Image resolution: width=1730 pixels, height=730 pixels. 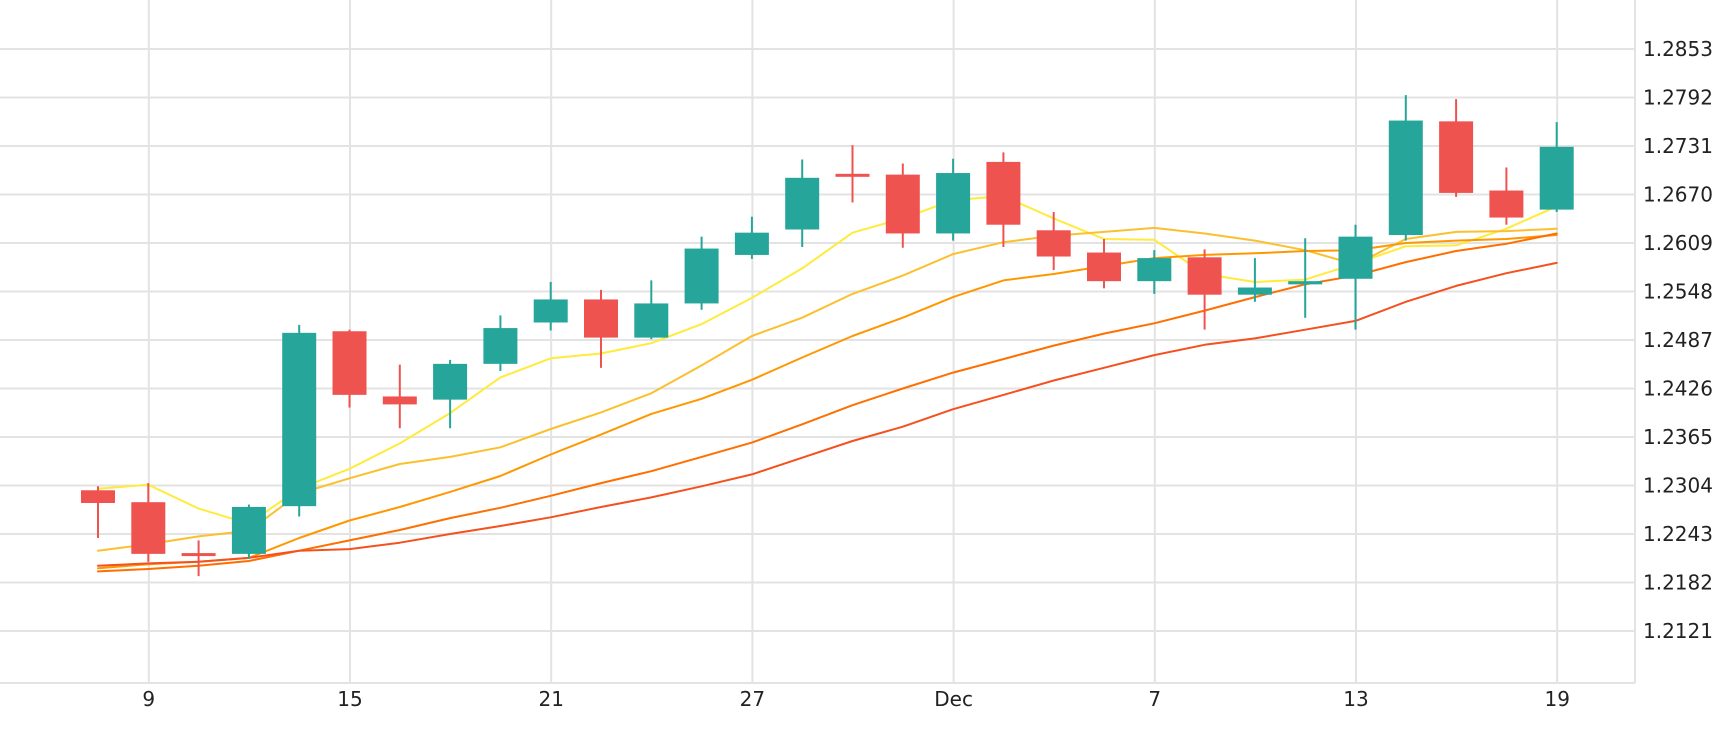 What do you see at coordinates (148, 699) in the screenshot?
I see `x-tick-label: 9` at bounding box center [148, 699].